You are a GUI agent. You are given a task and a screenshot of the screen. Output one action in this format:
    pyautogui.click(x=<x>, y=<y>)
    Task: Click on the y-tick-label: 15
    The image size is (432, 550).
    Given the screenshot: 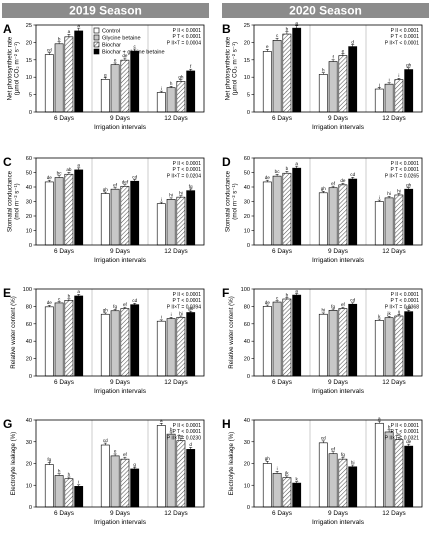 What is the action you would take?
    pyautogui.click(x=29, y=61)
    